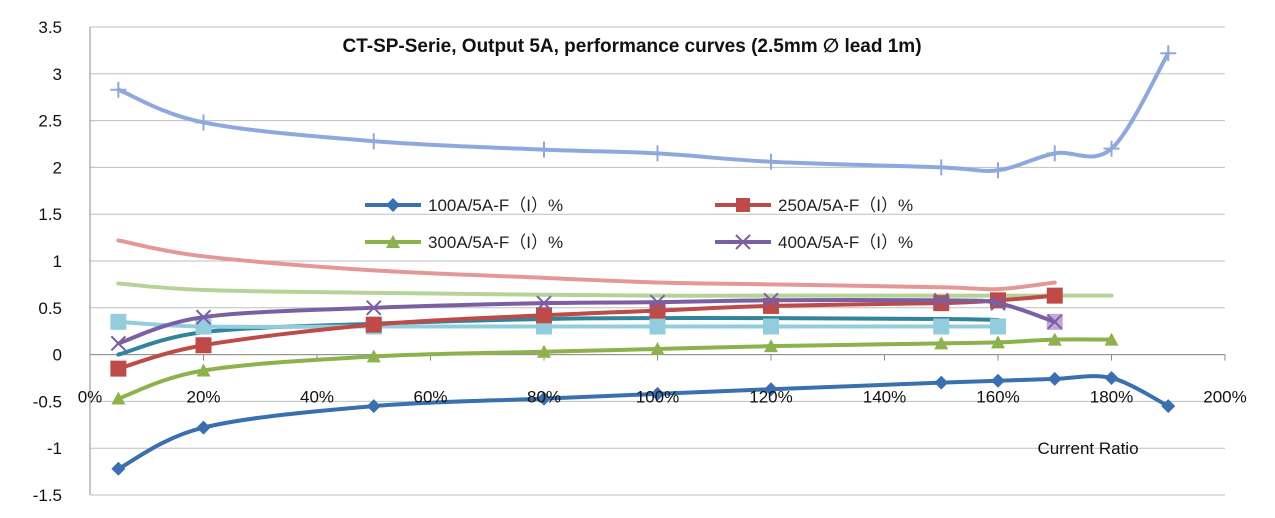  Describe the element at coordinates (203, 397) in the screenshot. I see `x-tick-label: 20%` at that location.